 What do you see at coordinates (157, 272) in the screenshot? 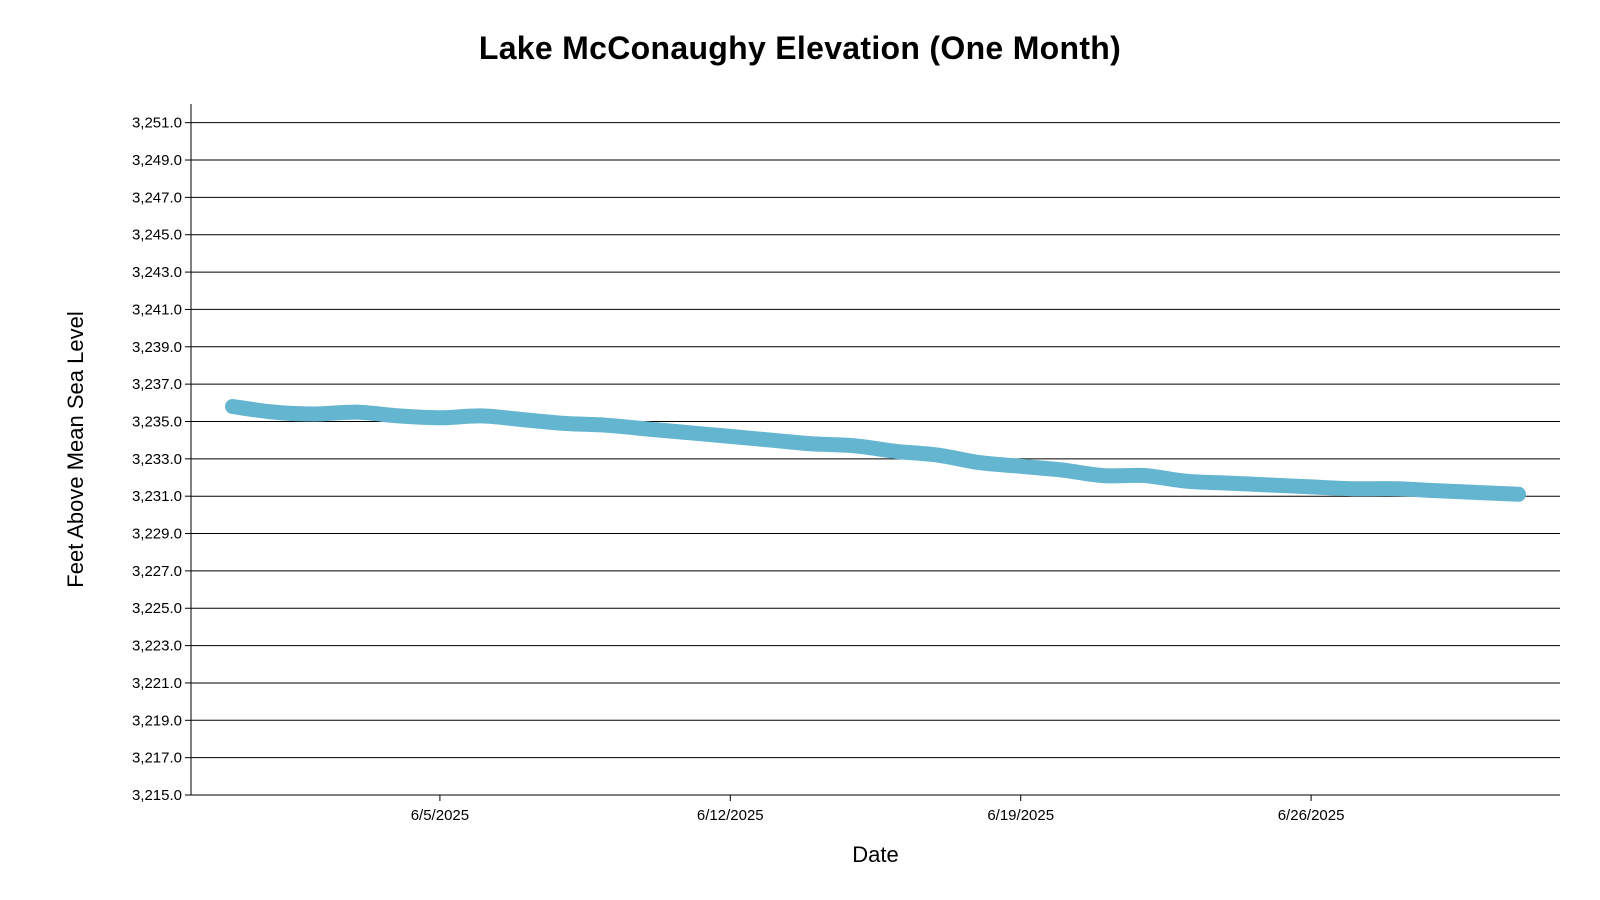
I see `y-tick-label: 3,243.0` at bounding box center [157, 272].